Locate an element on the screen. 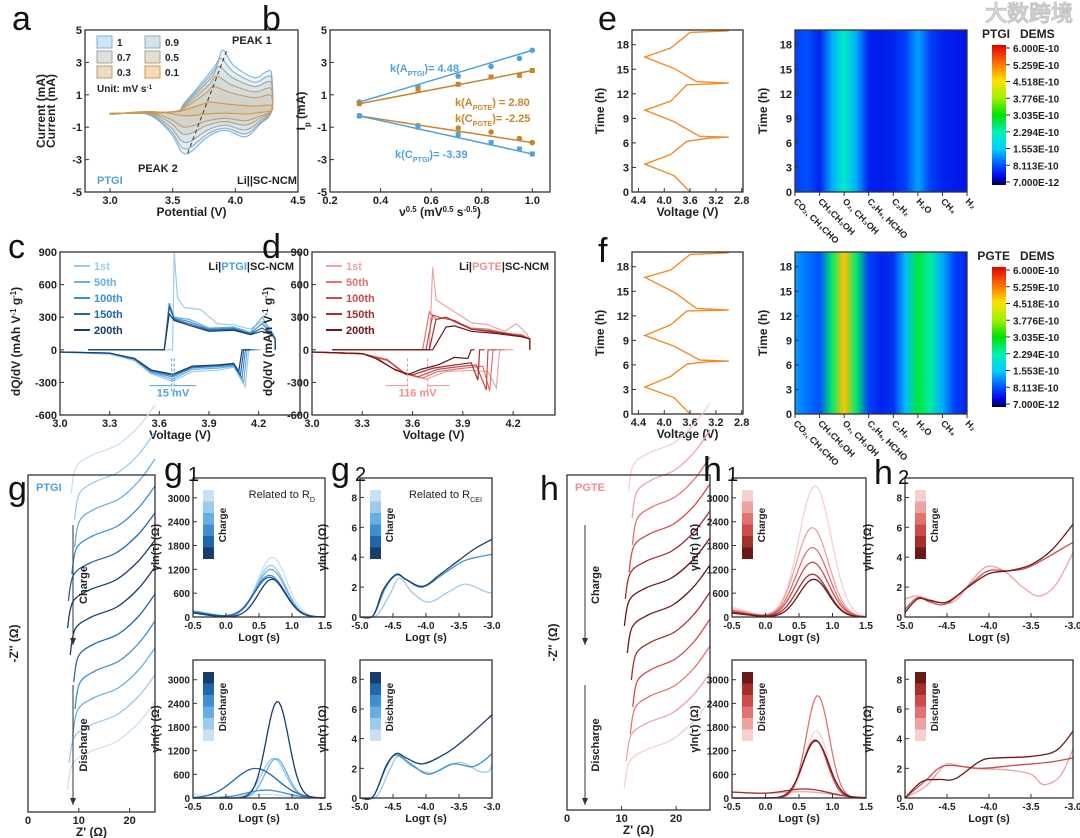 This screenshot has width=1080, height=838. legend-label: 150th is located at coordinates (360, 315).